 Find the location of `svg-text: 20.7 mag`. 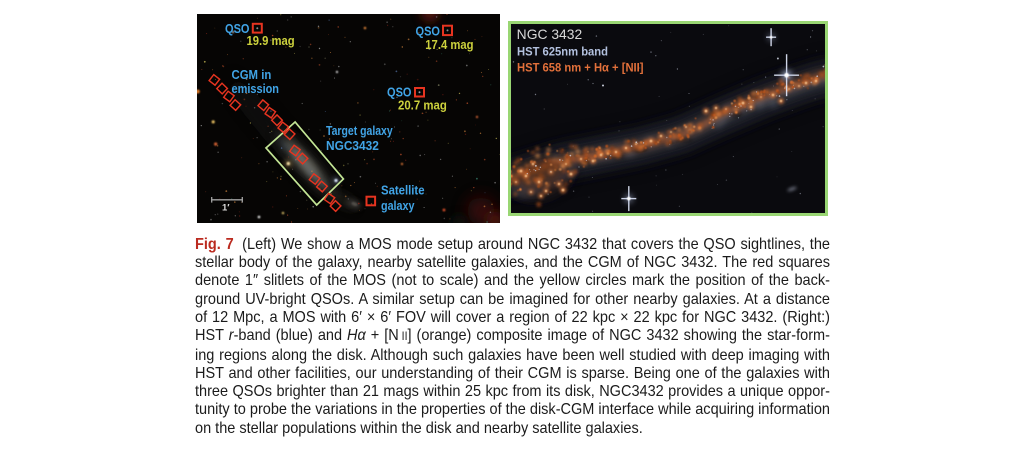

svg-text: 20.7 mag is located at coordinates (422, 105).